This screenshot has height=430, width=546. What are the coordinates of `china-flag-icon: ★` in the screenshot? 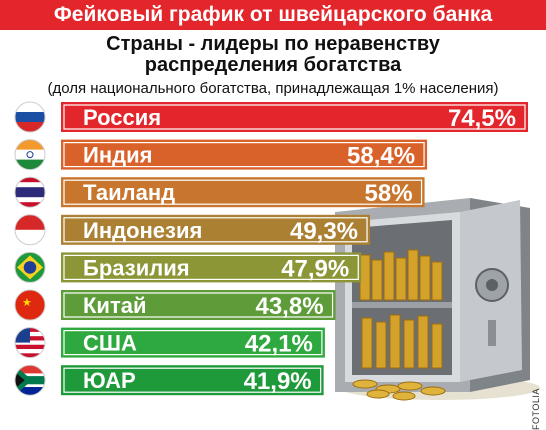 It's located at (30, 305).